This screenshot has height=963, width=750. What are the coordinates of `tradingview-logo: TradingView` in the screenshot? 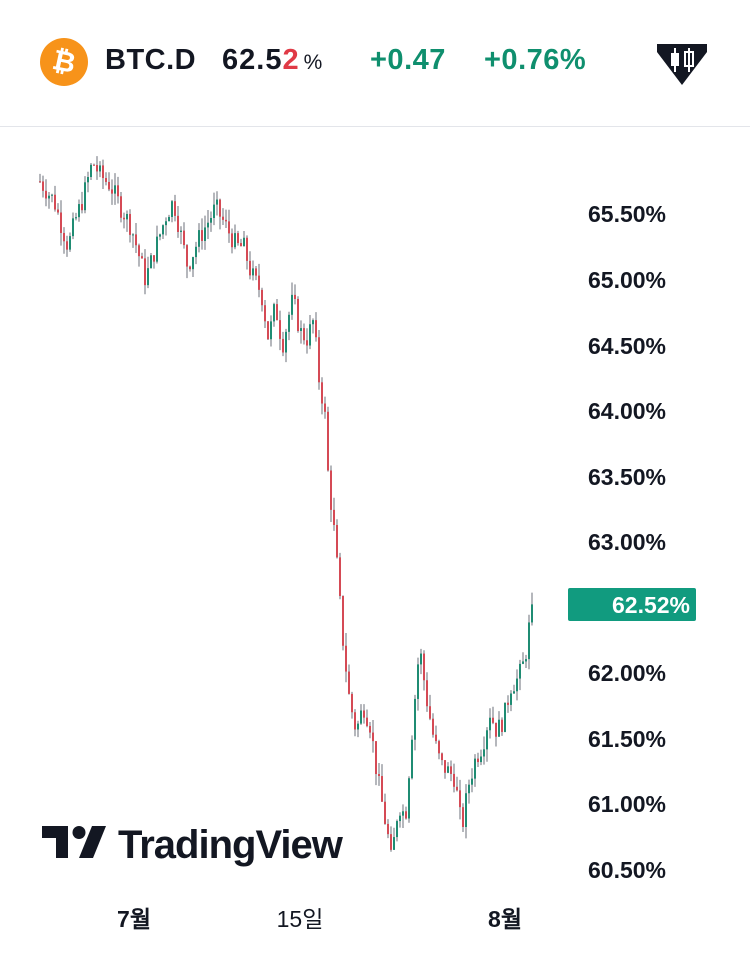 It's located at (207, 846).